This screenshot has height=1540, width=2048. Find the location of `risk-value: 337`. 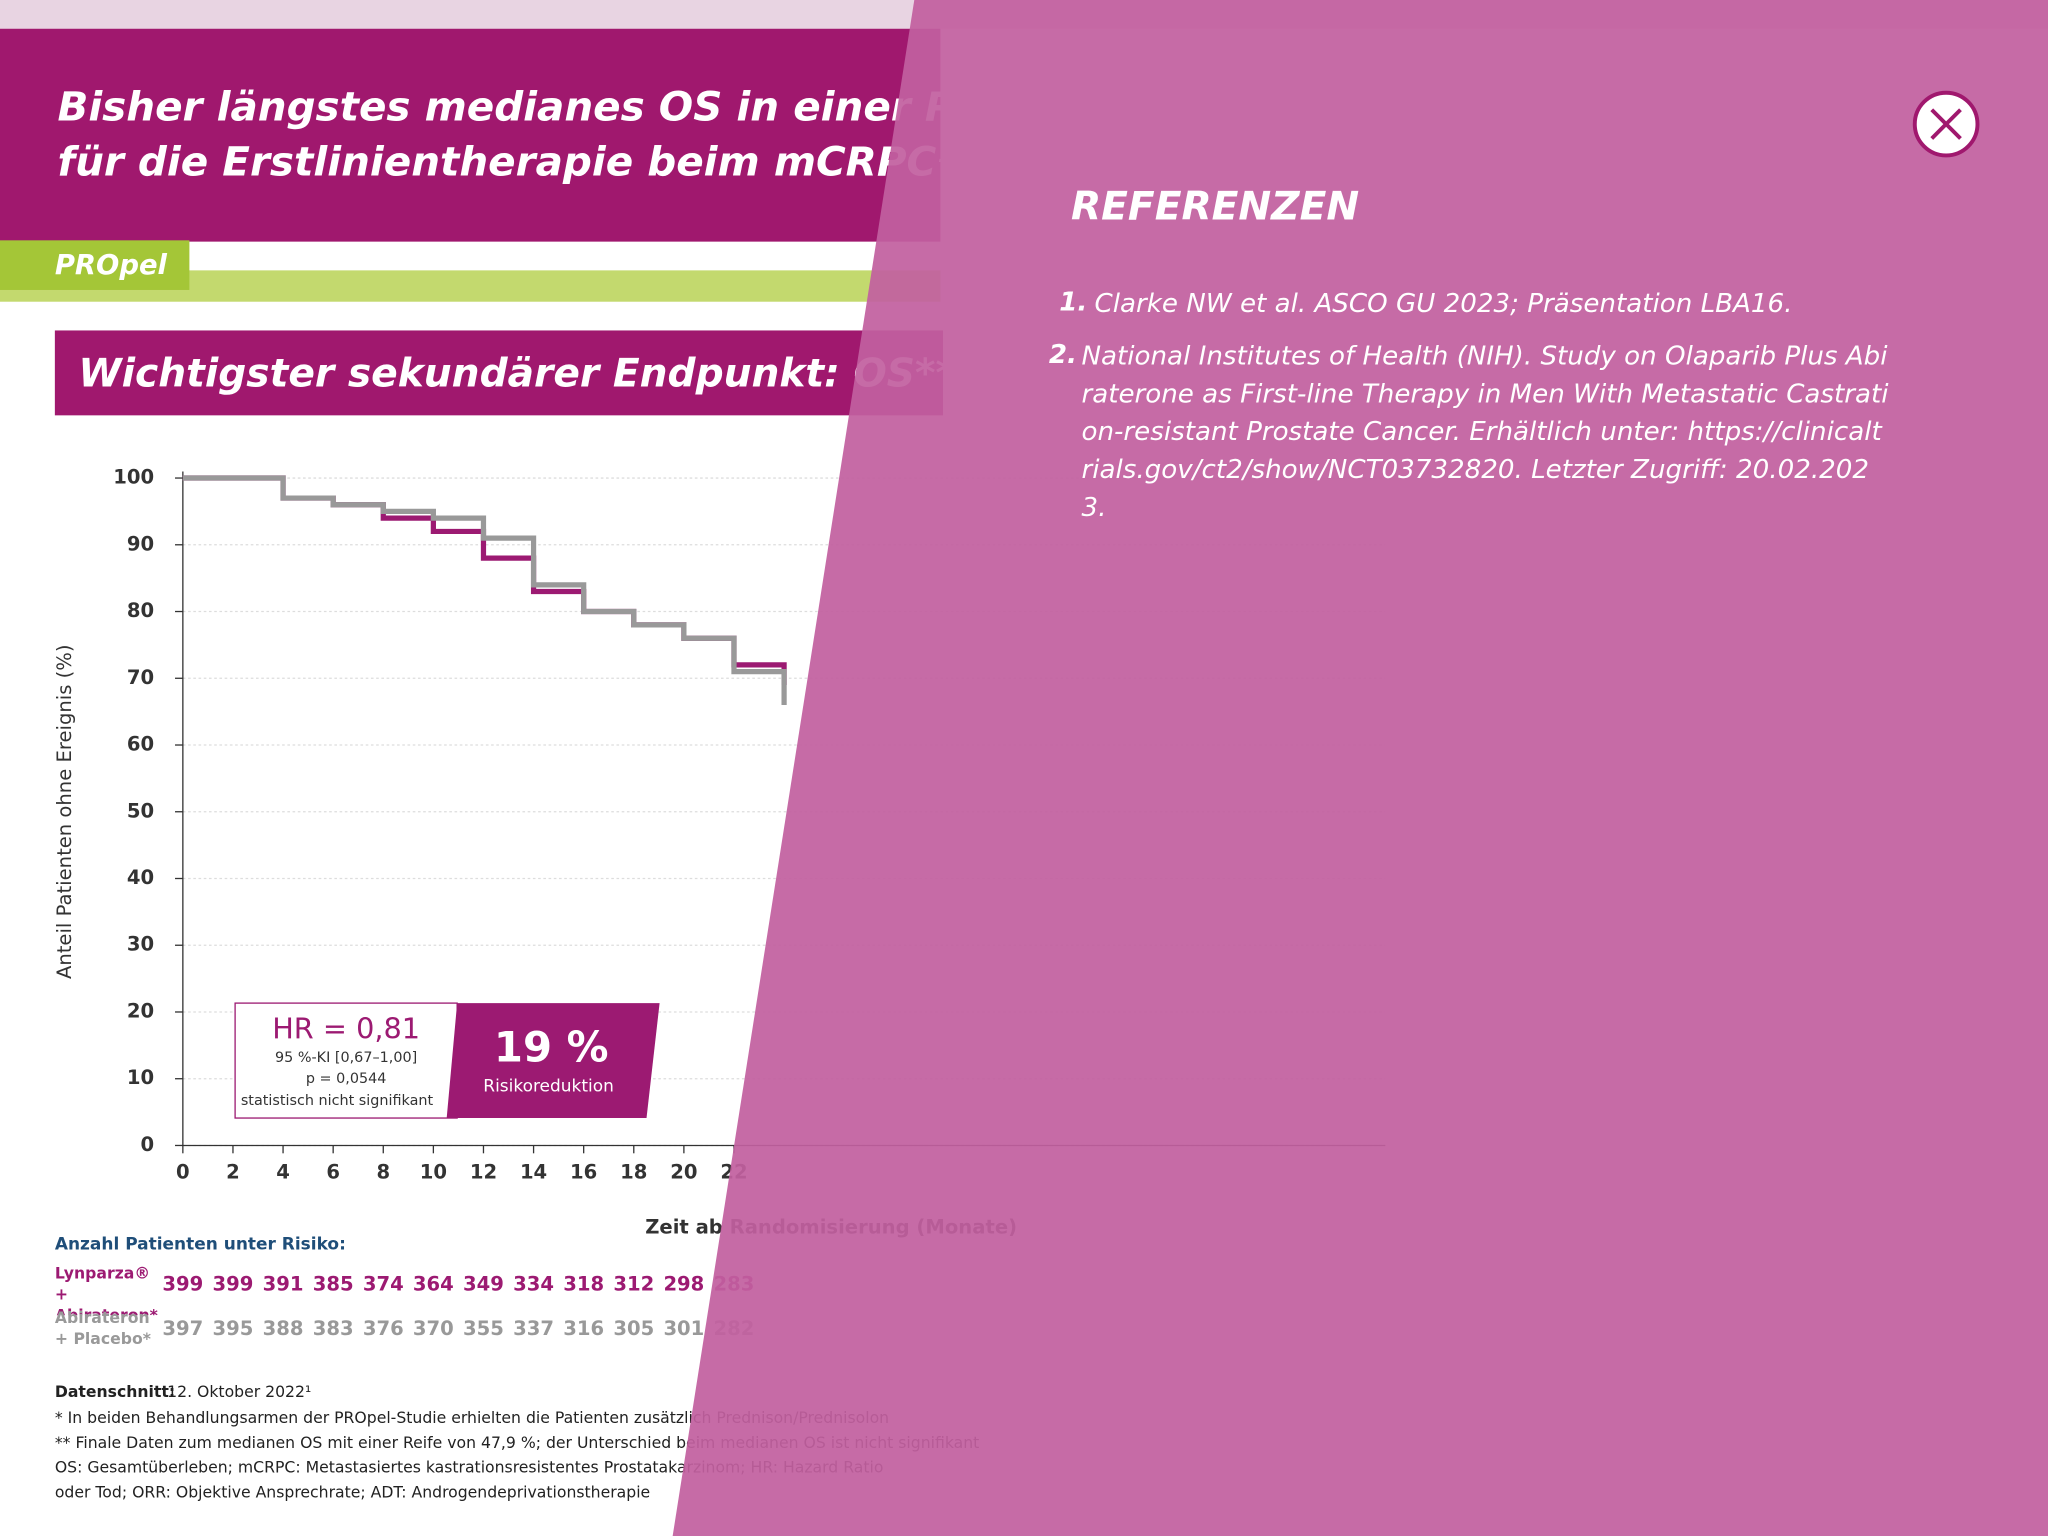

risk-value: 337 is located at coordinates (533, 1328).